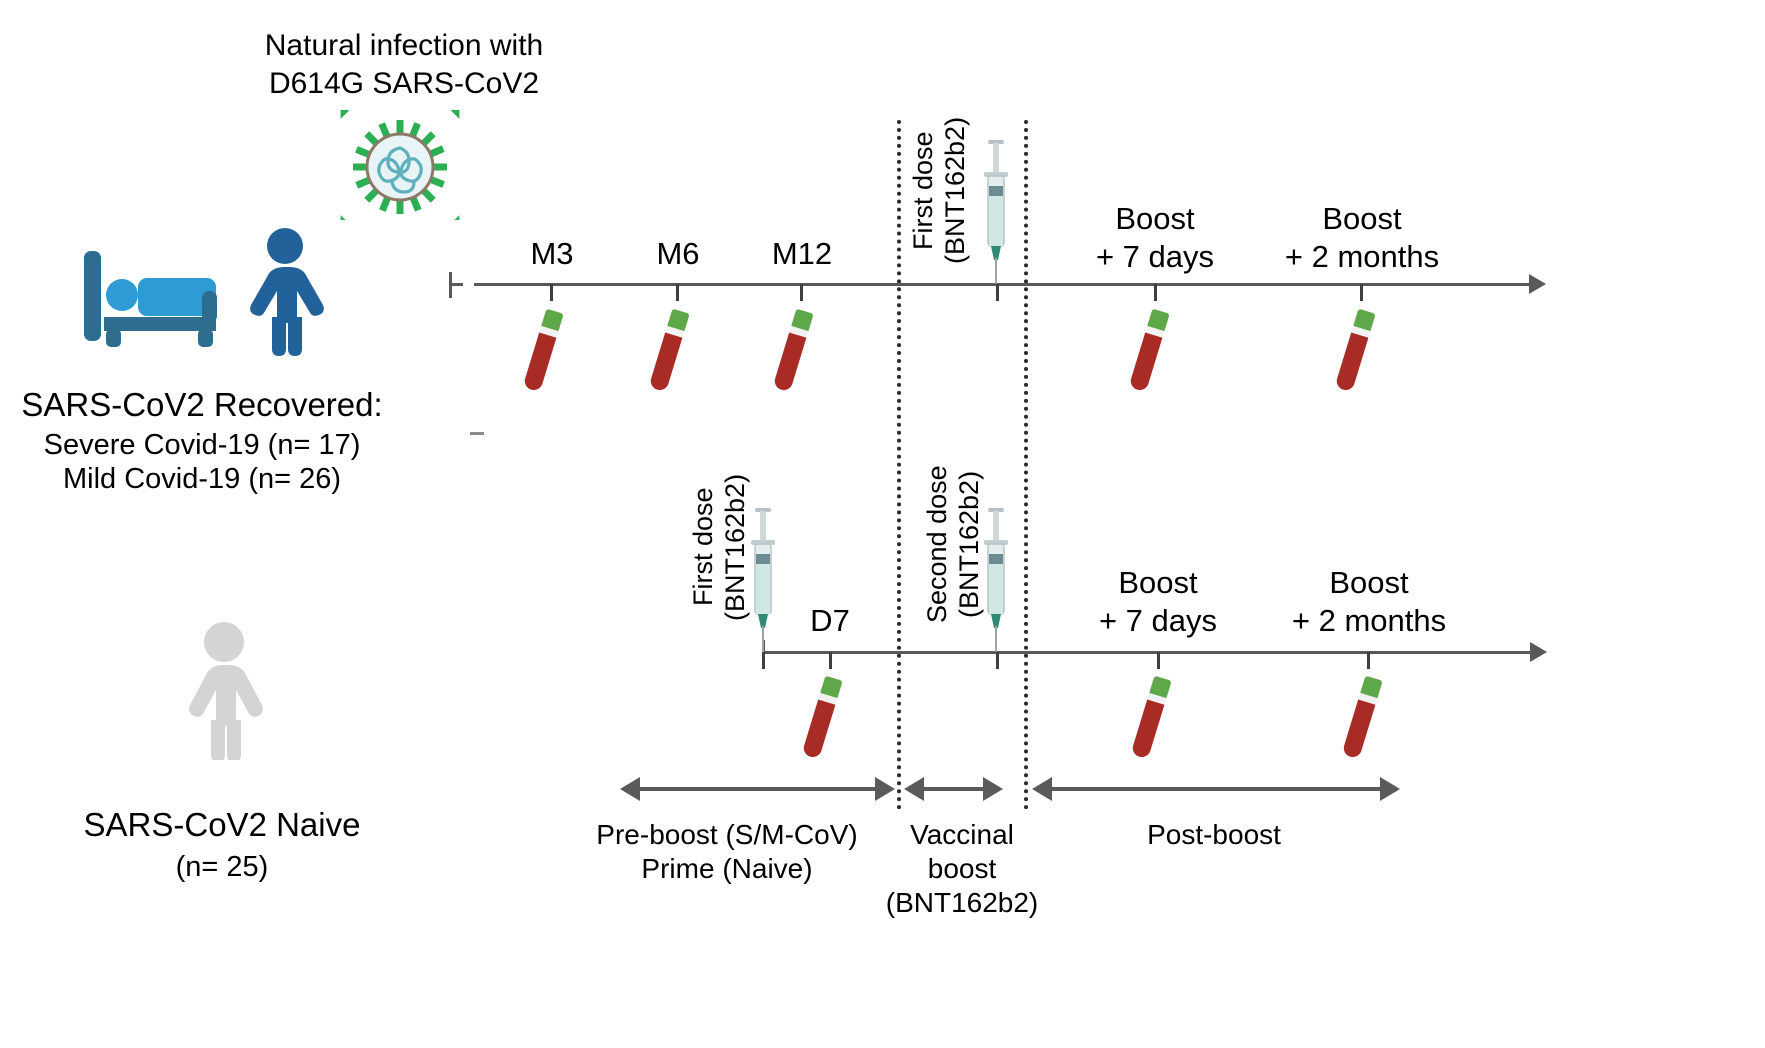  What do you see at coordinates (404, 83) in the screenshot?
I see `infection-header-line2: D614G SARS-CoV2` at bounding box center [404, 83].